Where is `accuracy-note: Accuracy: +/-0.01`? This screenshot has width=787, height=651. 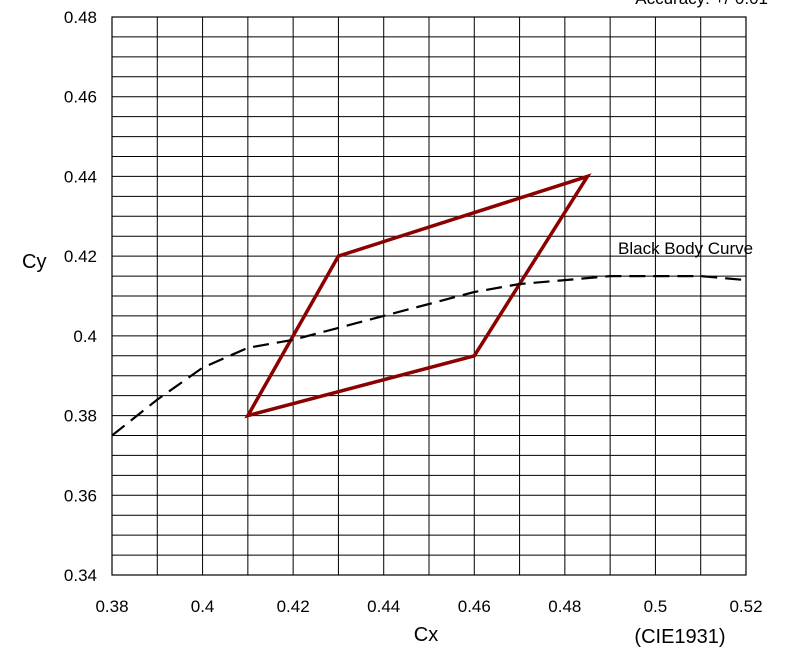
accuracy-note: Accuracy: +/-0.01 is located at coordinates (701, 4).